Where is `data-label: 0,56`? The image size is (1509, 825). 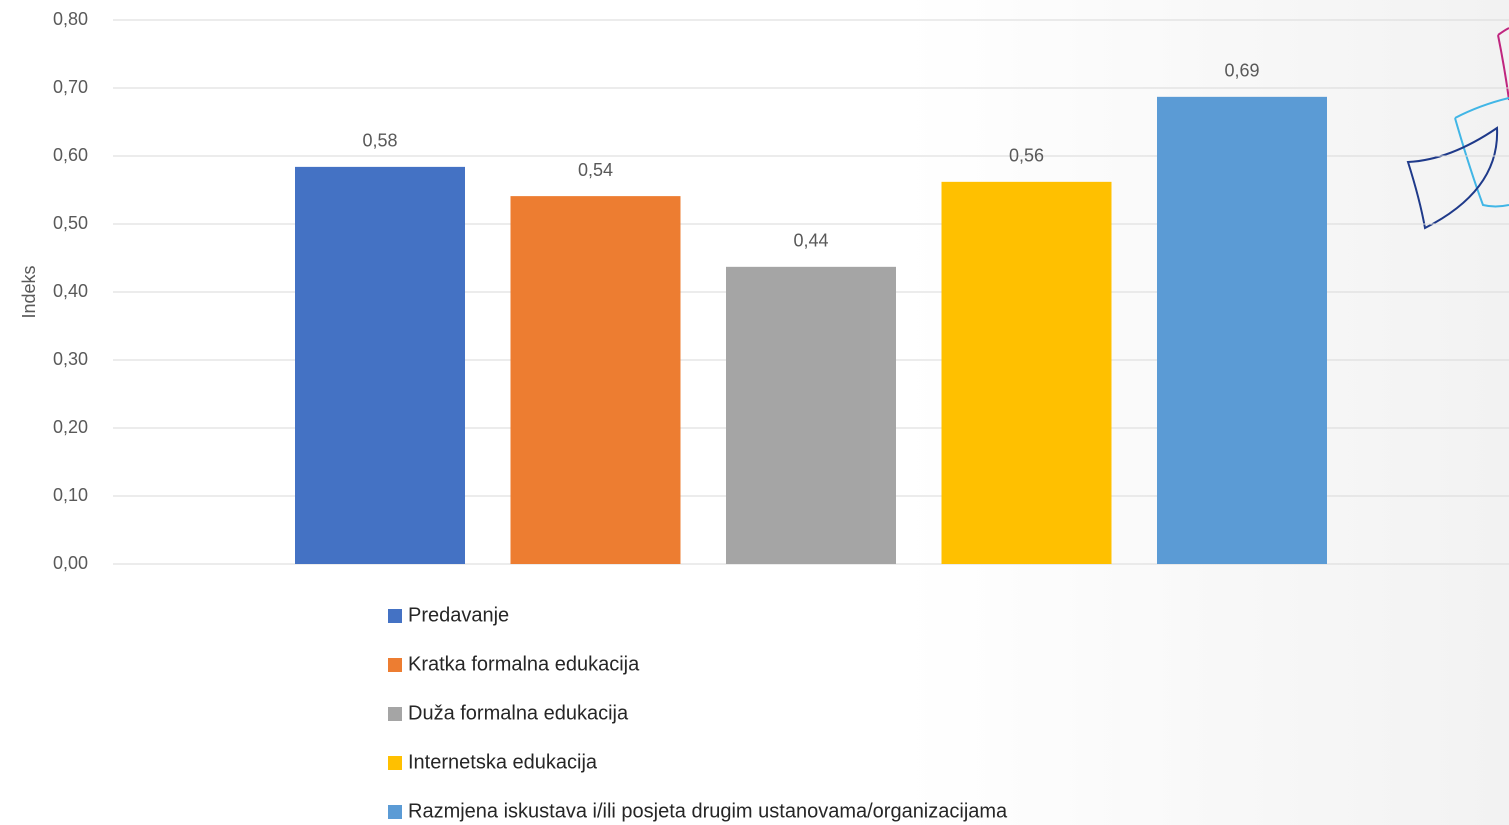 data-label: 0,56 is located at coordinates (1026, 156).